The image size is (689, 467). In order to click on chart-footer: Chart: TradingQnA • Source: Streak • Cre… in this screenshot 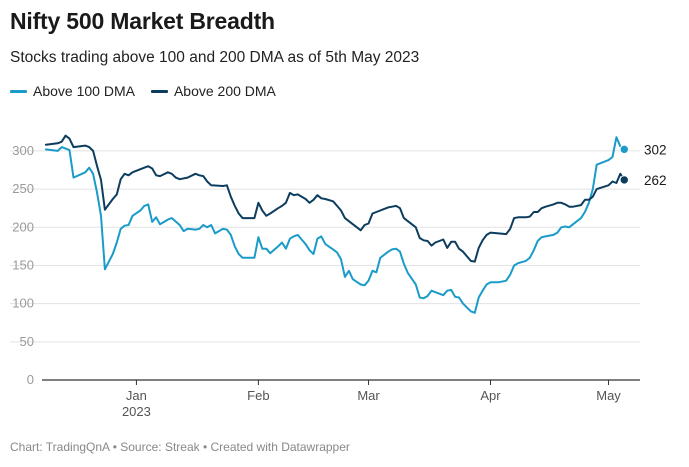, I will do `click(180, 447)`.